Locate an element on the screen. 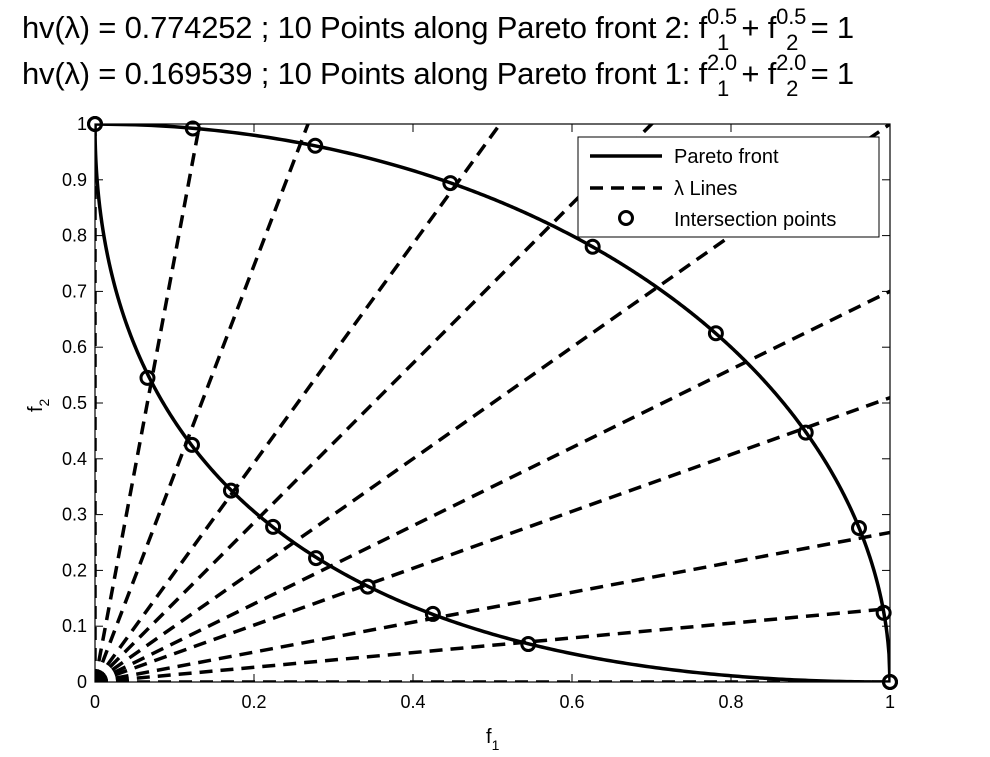 The image size is (990, 757). x-tick-label-5: 1 is located at coordinates (890, 702).